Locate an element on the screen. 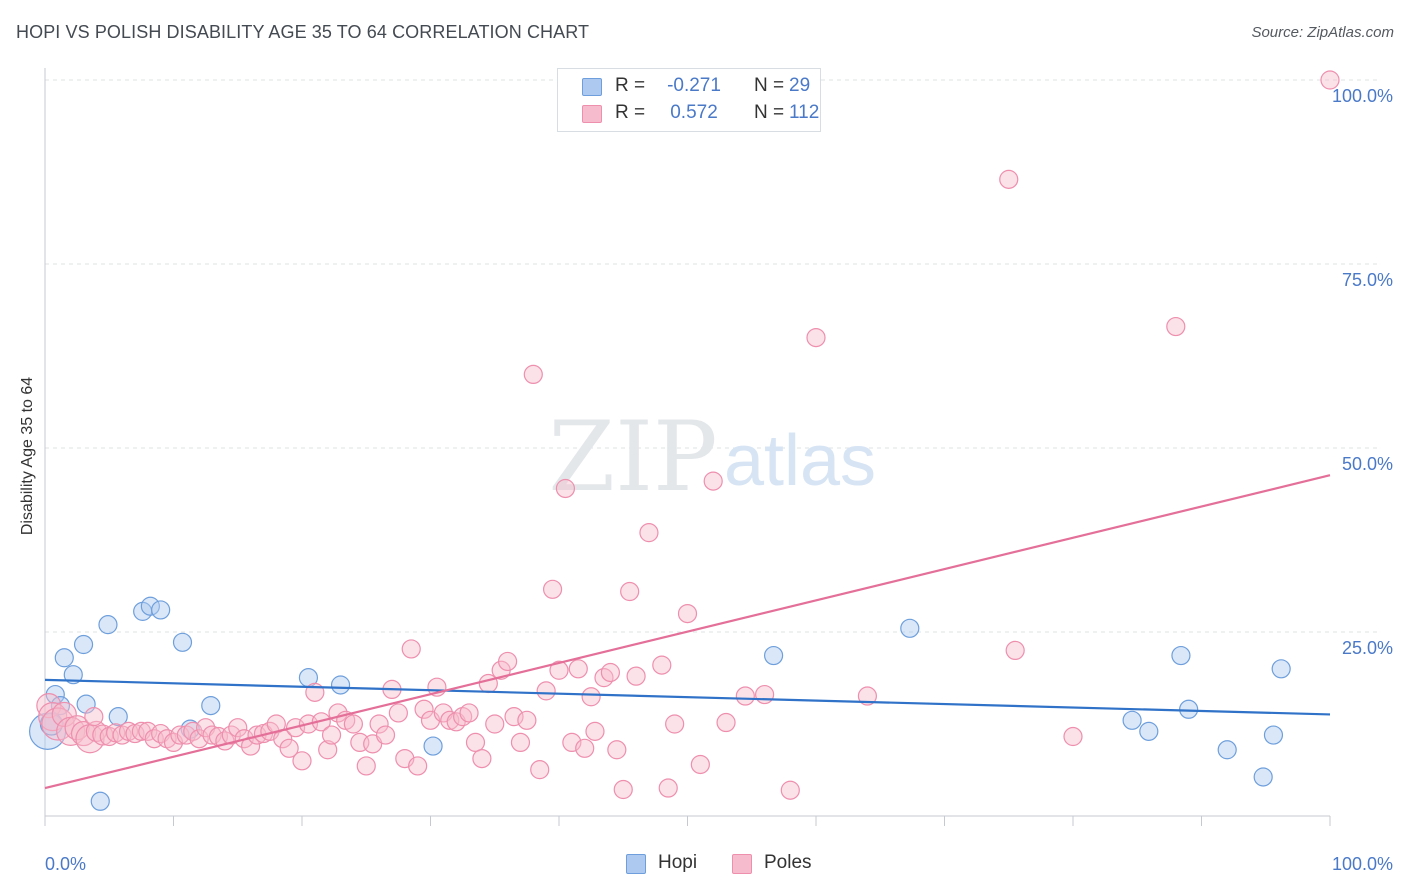  watermark: ZIP atlas is located at coordinates (712, 457).